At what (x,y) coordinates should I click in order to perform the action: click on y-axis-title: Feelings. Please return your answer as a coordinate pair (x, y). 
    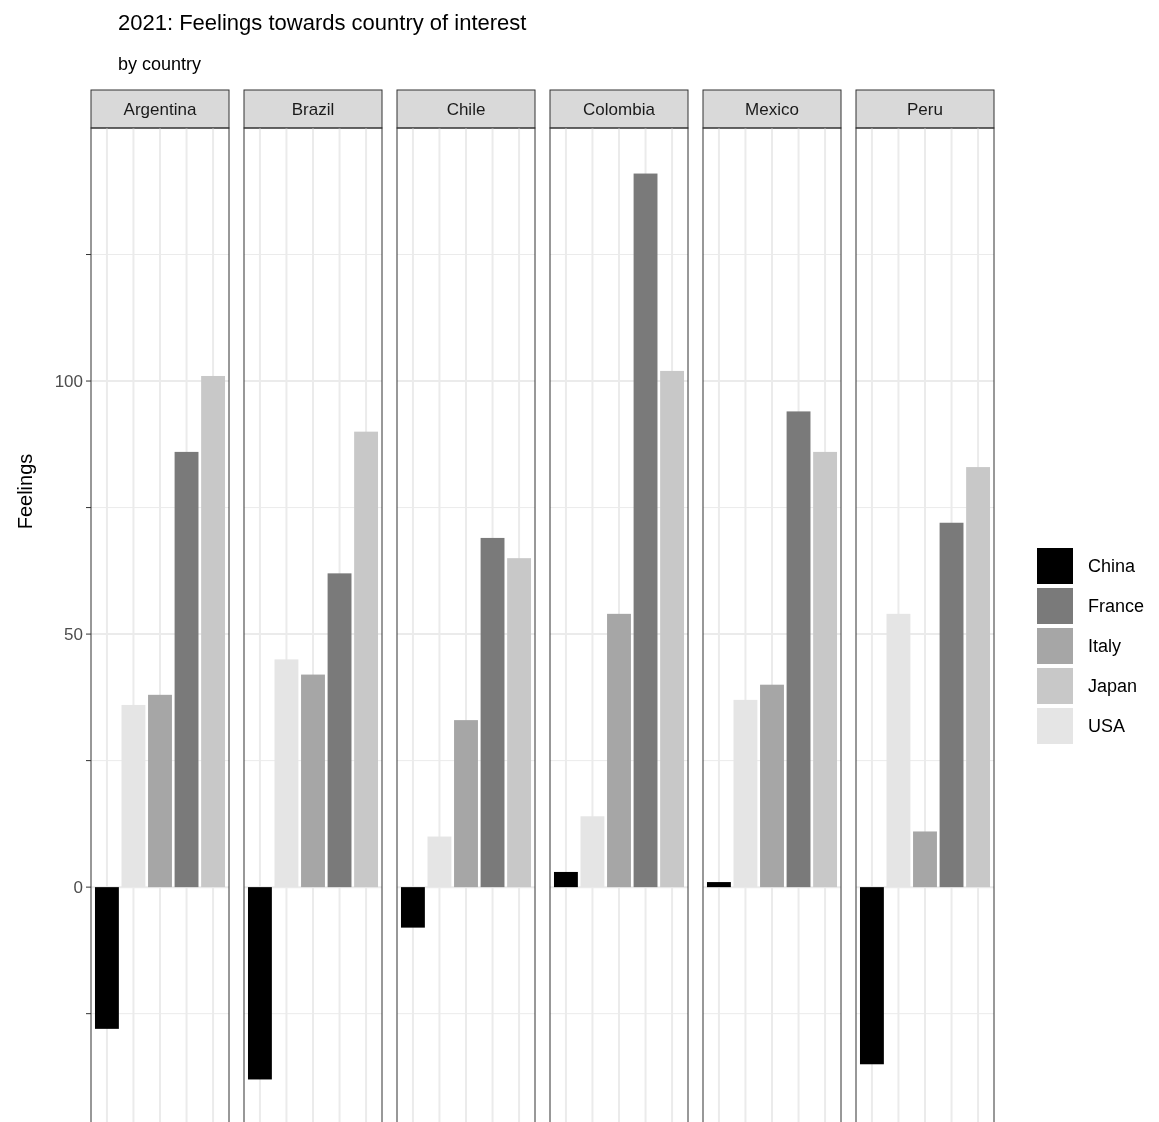
    Looking at the image, I should click on (25, 491).